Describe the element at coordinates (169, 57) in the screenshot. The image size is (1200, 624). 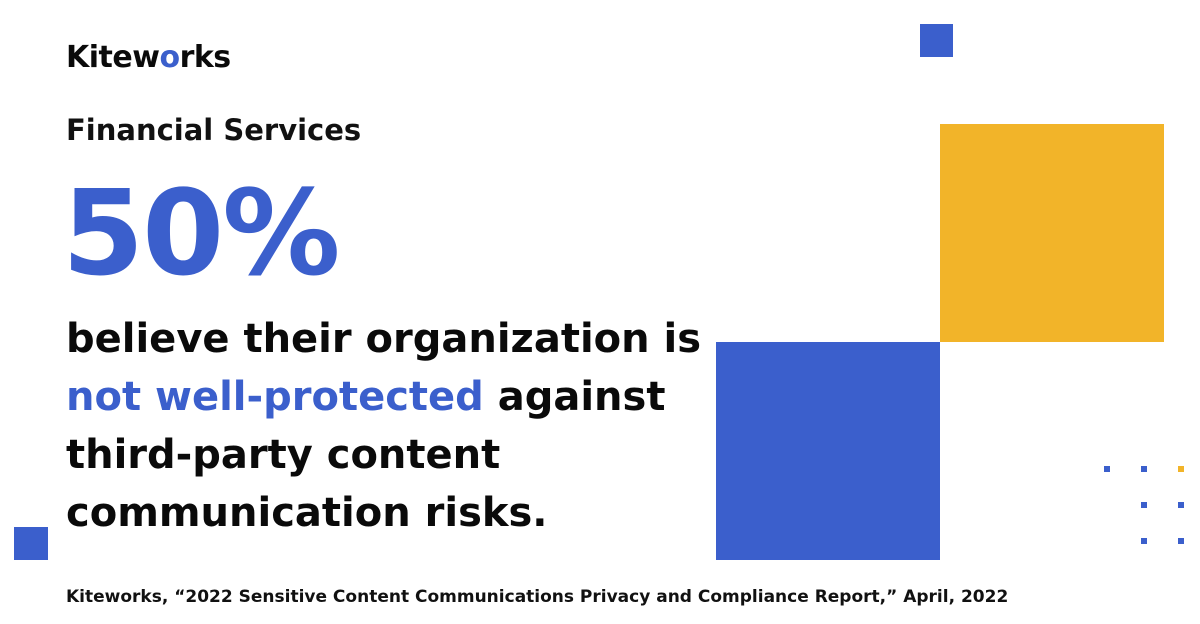
I see `logo-accent-letter: o` at that location.